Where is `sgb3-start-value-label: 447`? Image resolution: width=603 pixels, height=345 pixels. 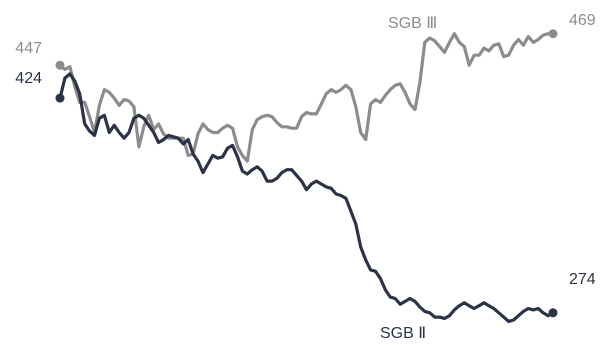 sgb3-start-value-label: 447 is located at coordinates (28, 48).